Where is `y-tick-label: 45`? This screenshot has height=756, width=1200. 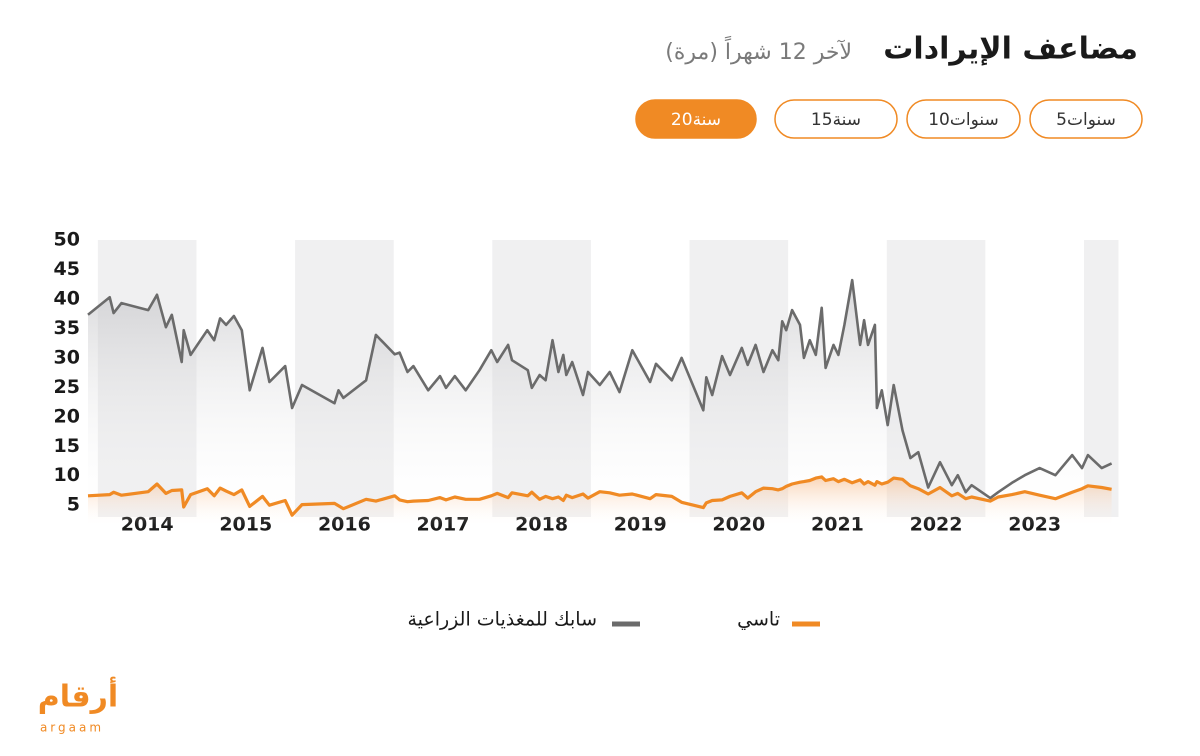 y-tick-label: 45 is located at coordinates (67, 269).